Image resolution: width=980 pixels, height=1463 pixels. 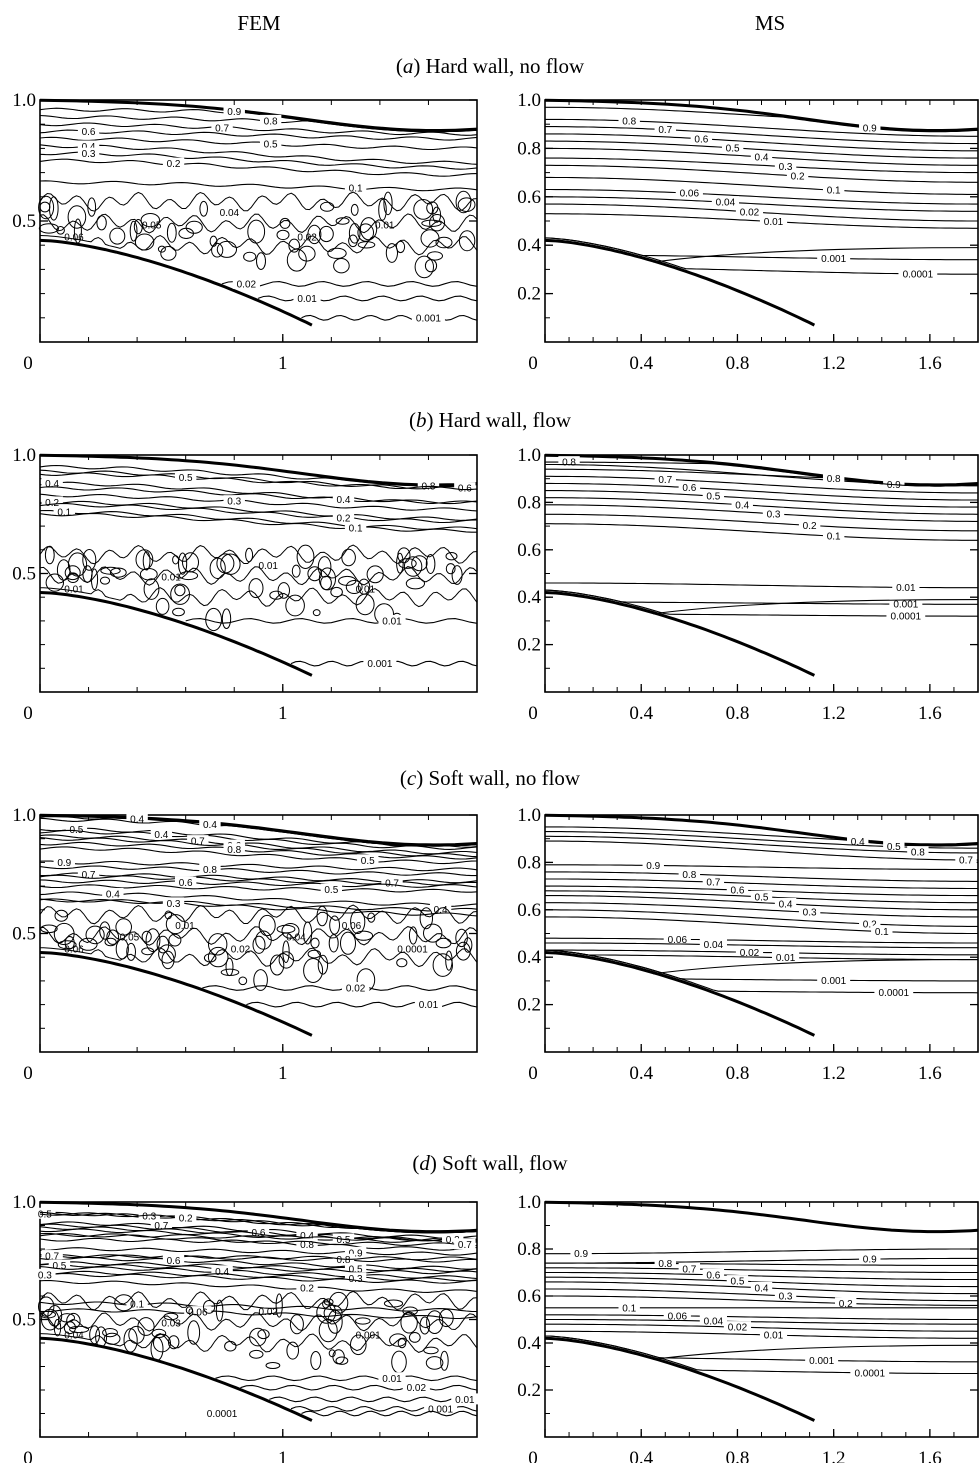 I want to click on contour-label: 0.2, so click(x=52, y=503).